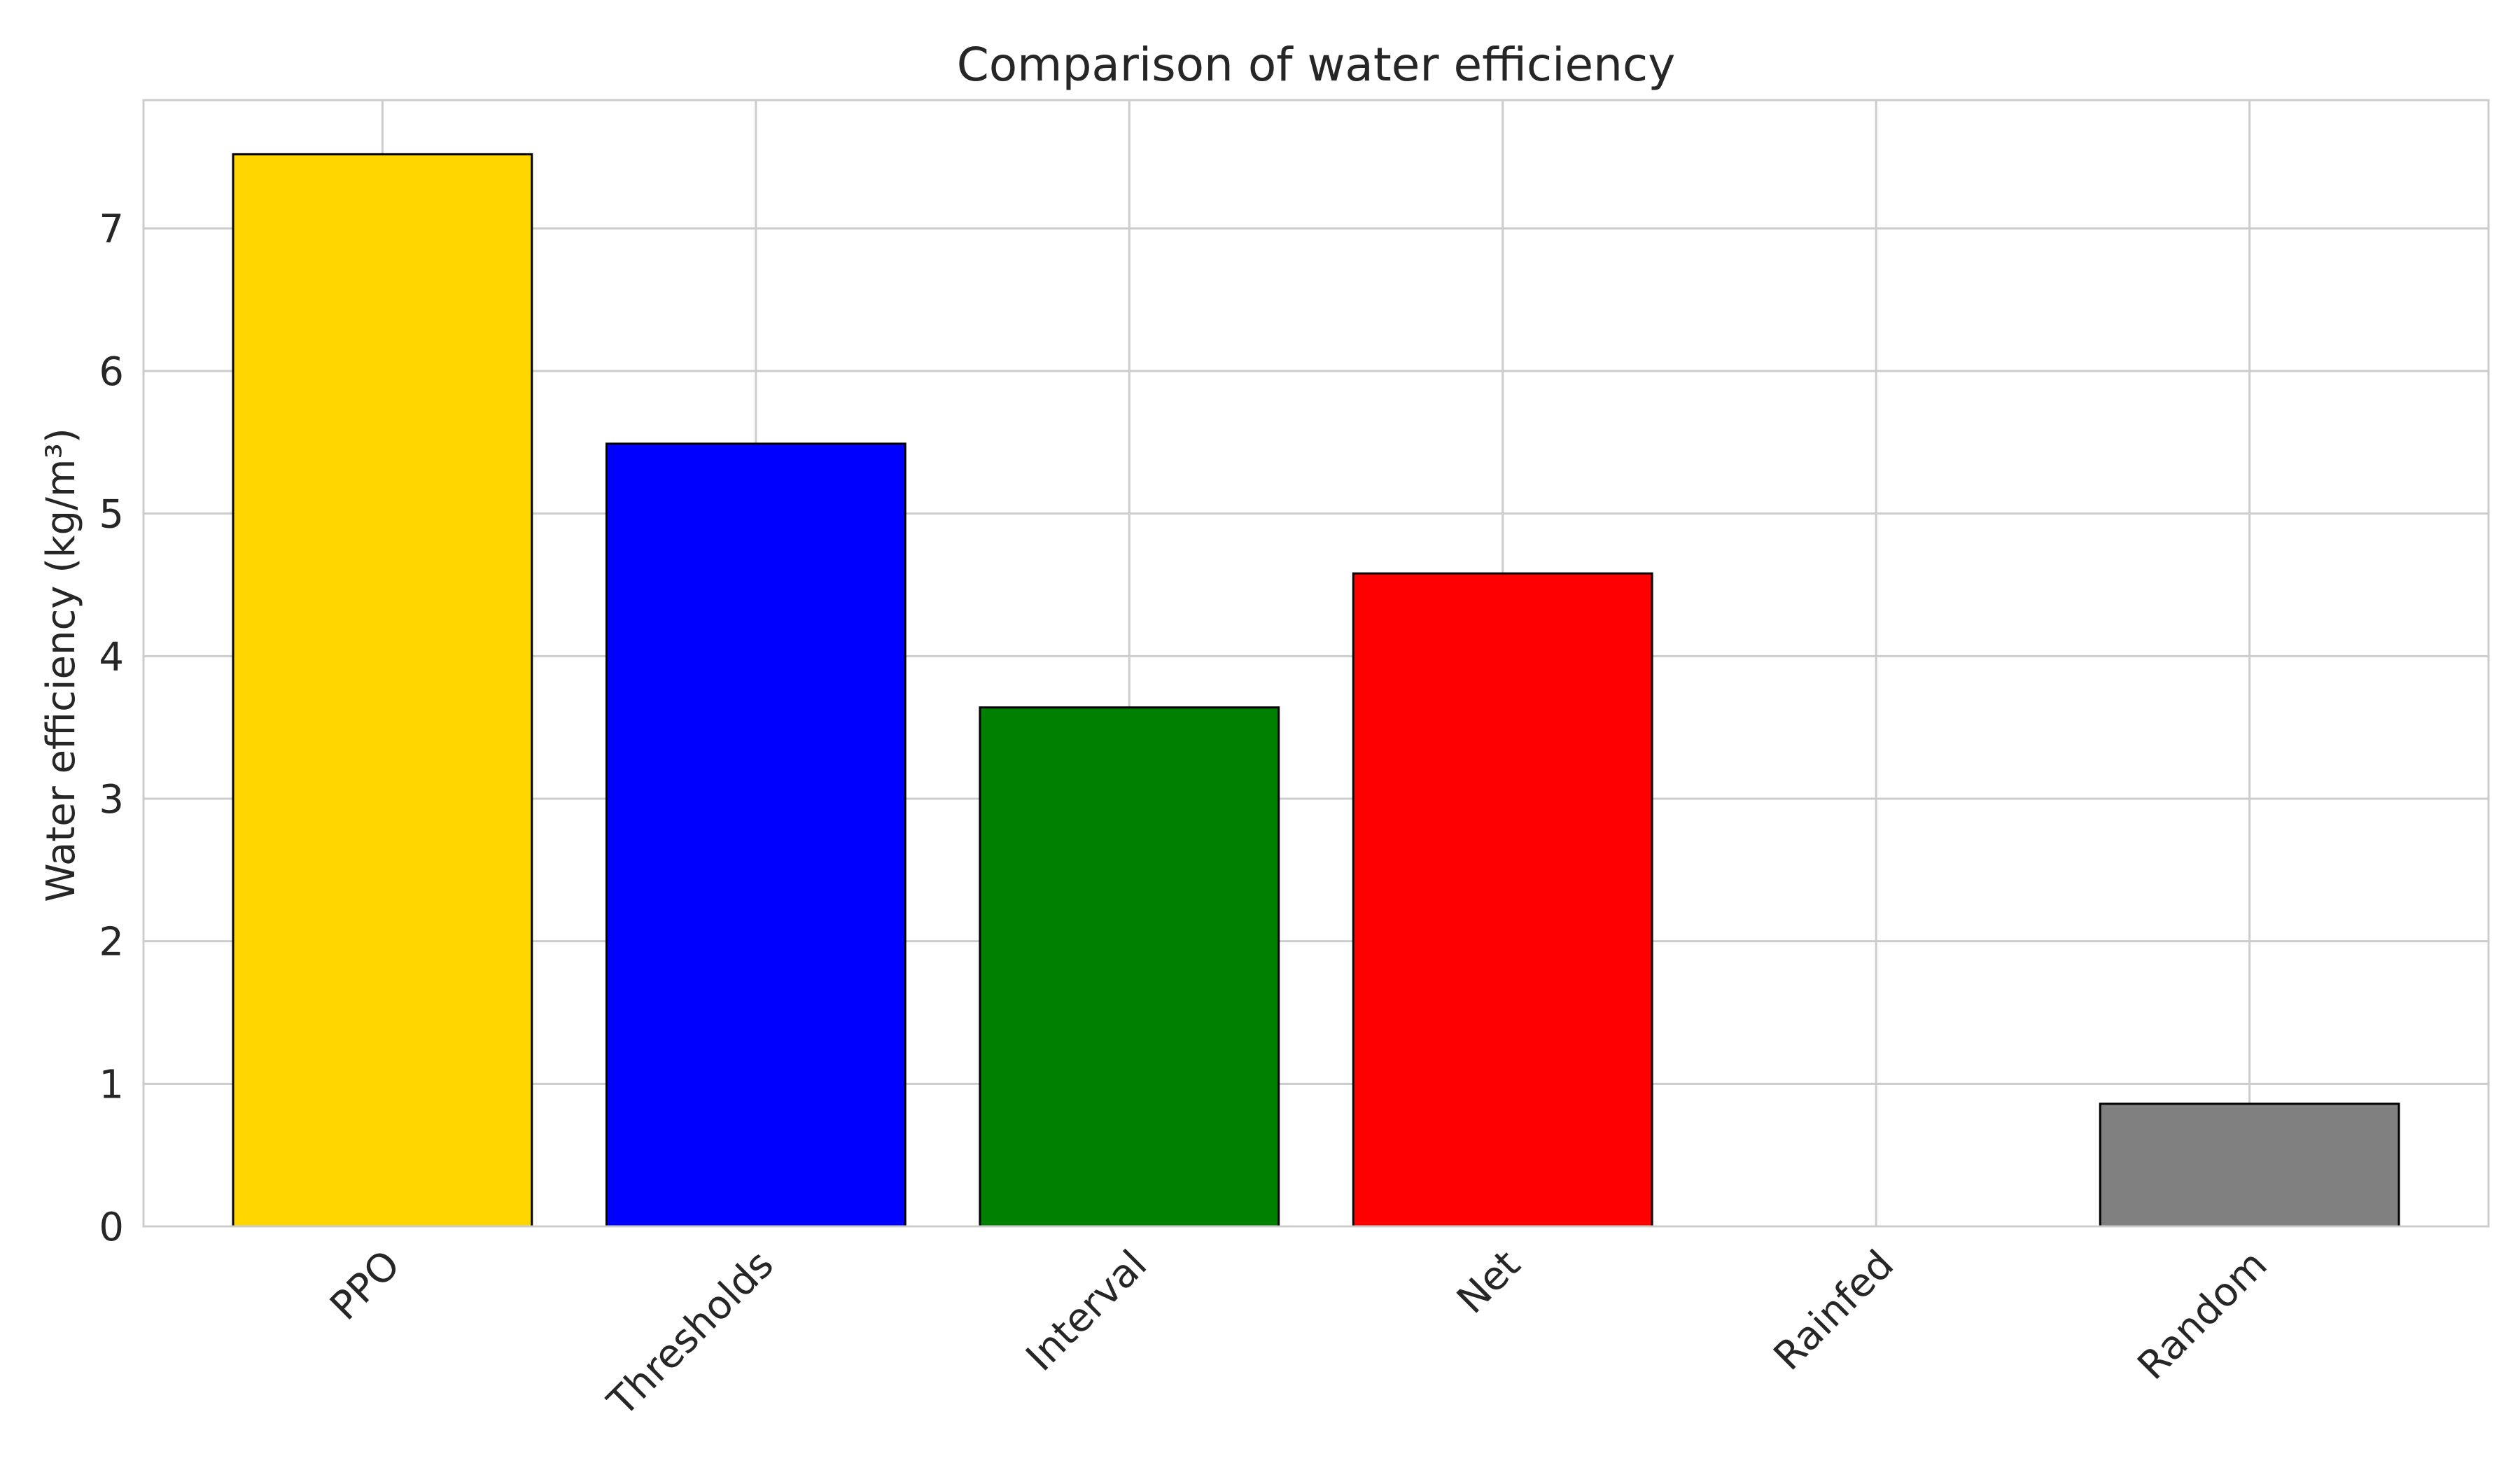  Describe the element at coordinates (1834, 1310) in the screenshot. I see `x-tick-label: Rainfed` at that location.